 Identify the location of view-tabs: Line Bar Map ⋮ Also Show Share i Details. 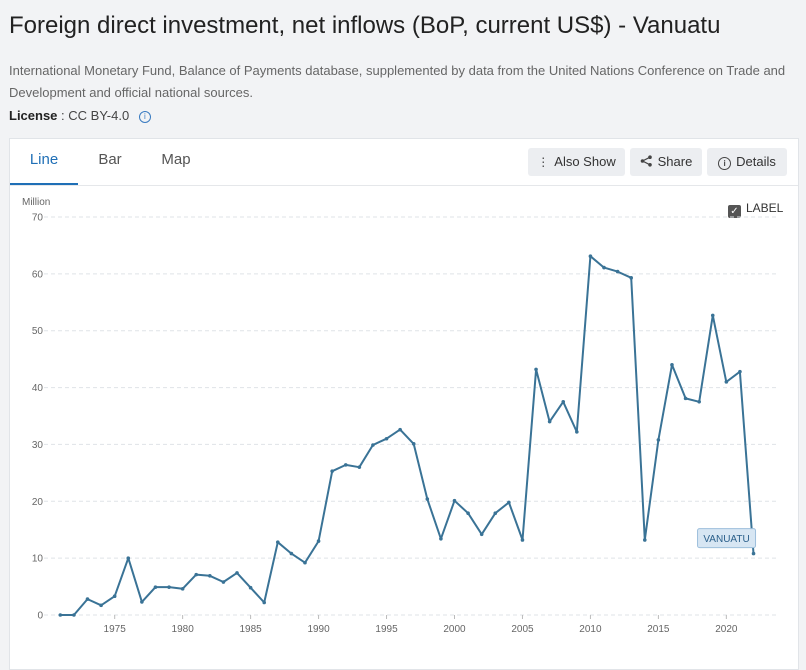
(404, 162).